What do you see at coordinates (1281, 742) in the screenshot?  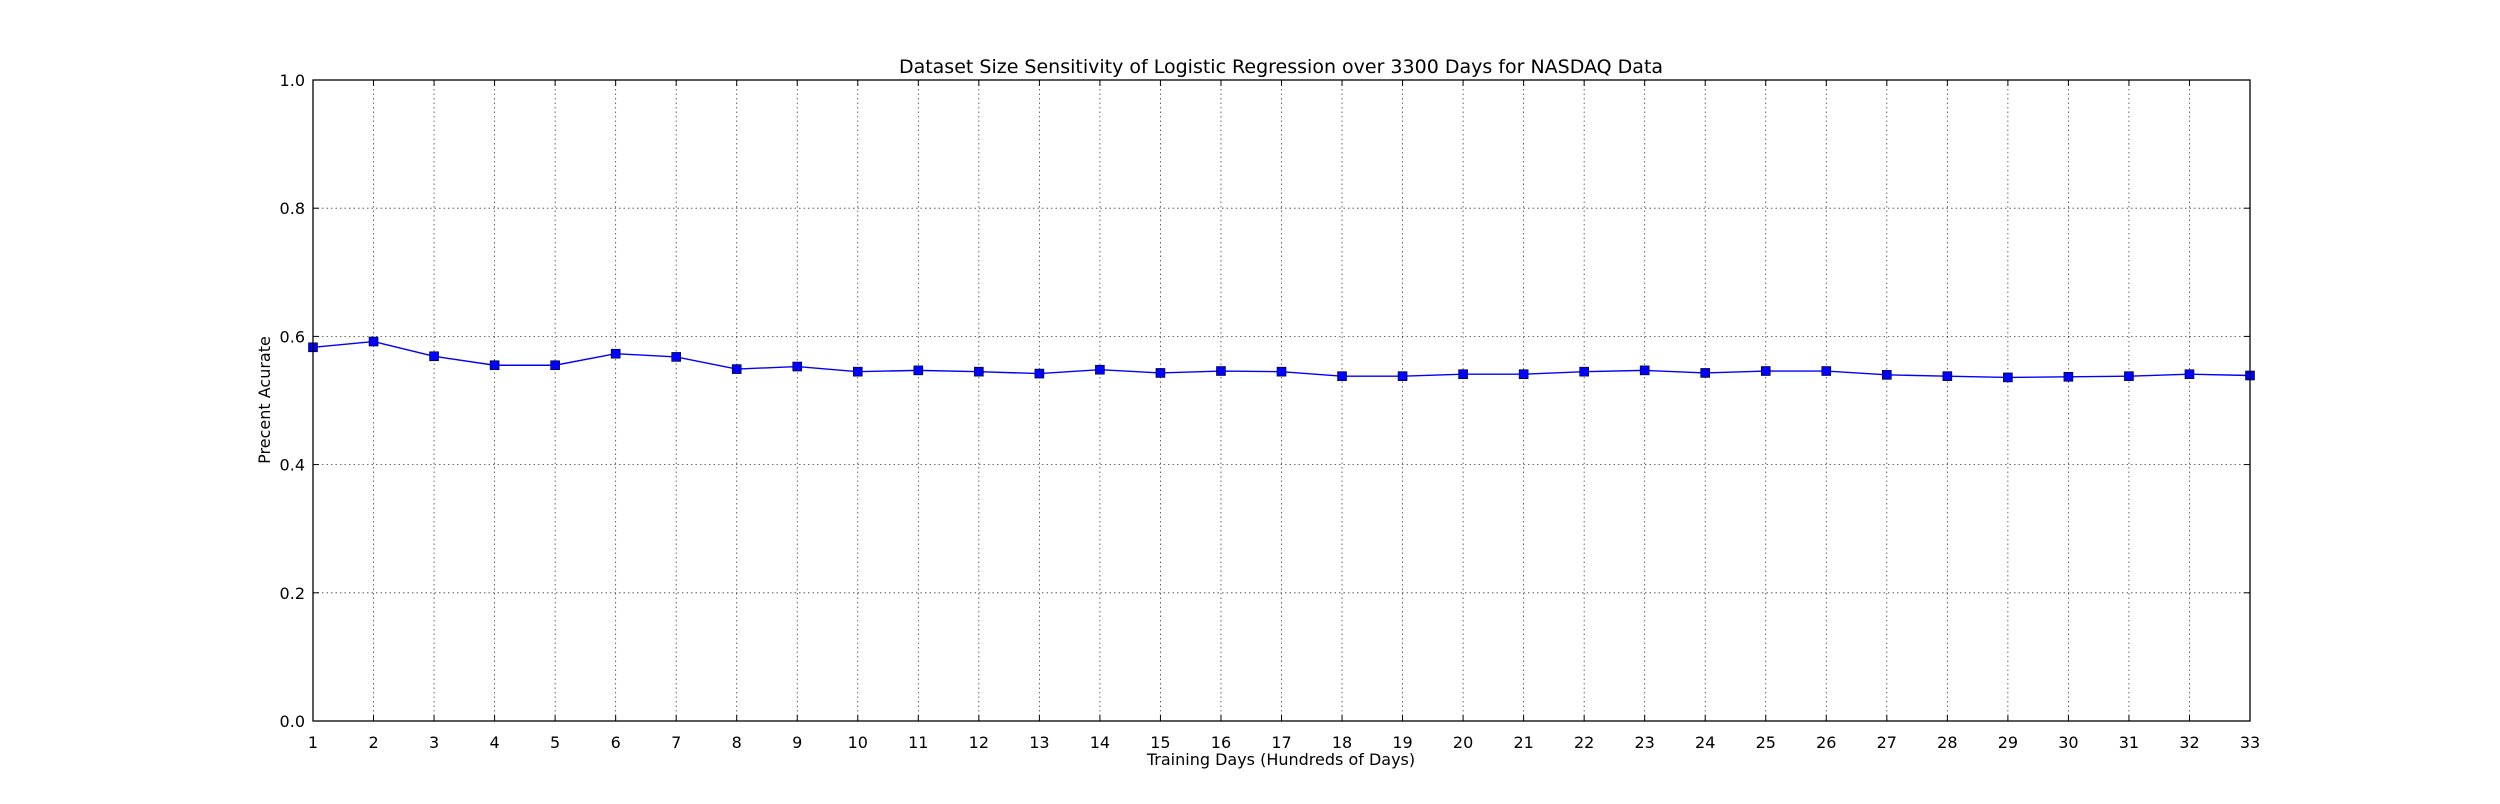 I see `x-tick-label: 17` at bounding box center [1281, 742].